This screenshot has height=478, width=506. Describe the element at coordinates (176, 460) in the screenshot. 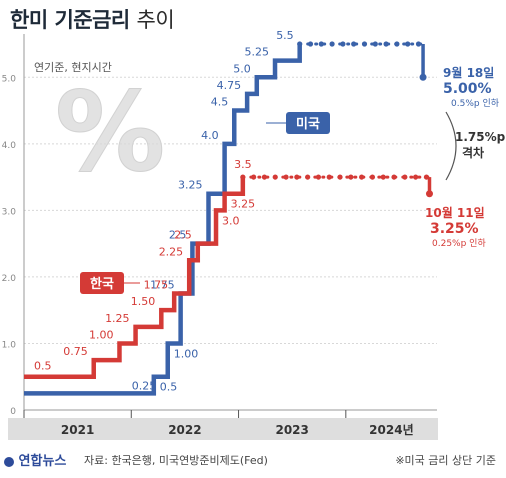

I see `source-note: 자료: 한국은행, 미국연방준비제도(Fed)` at that location.